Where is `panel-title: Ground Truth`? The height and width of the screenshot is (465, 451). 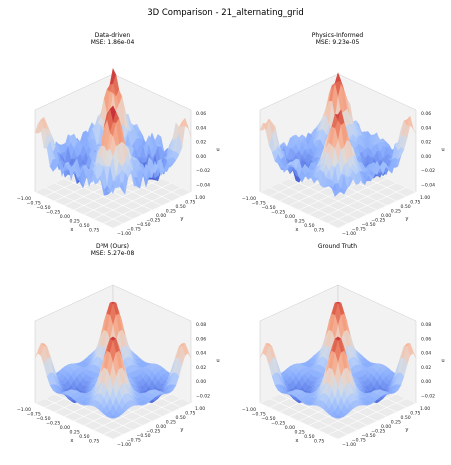
panel-title: Ground Truth is located at coordinates (337, 246).